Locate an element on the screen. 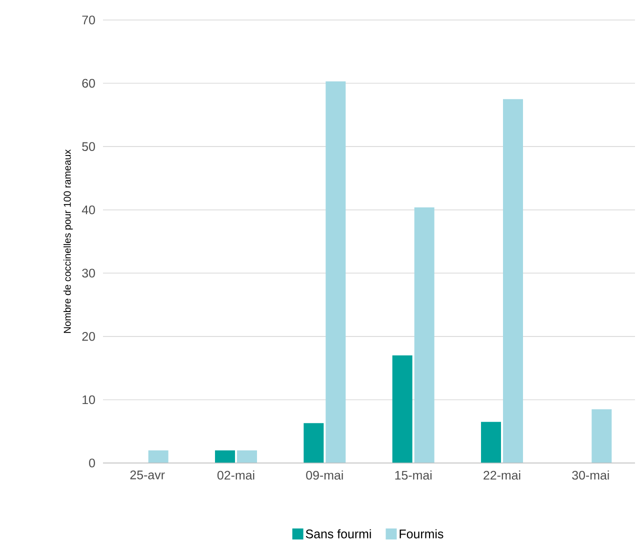 Image resolution: width=638 pixels, height=558 pixels. y-tick-label: 70 is located at coordinates (88, 20).